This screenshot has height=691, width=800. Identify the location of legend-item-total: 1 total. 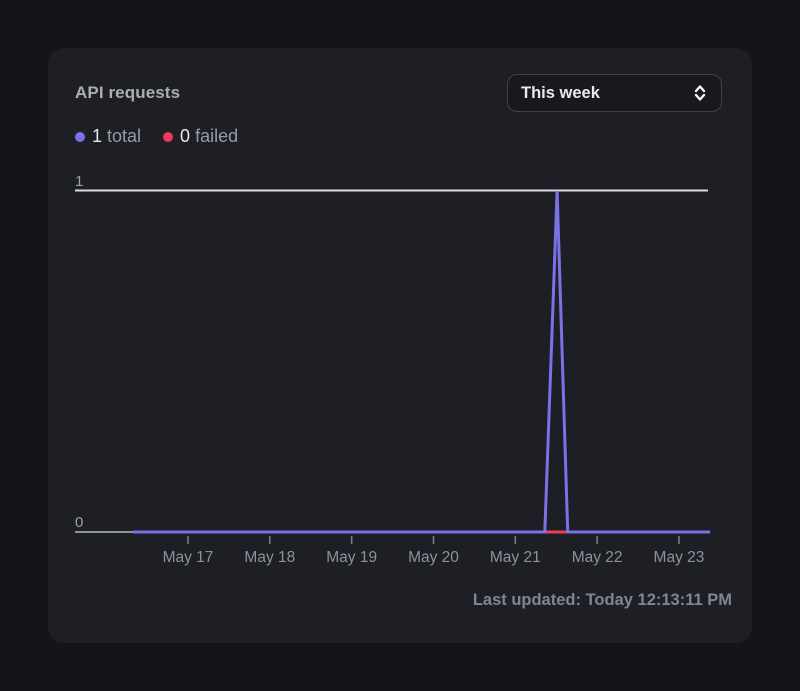
(108, 136).